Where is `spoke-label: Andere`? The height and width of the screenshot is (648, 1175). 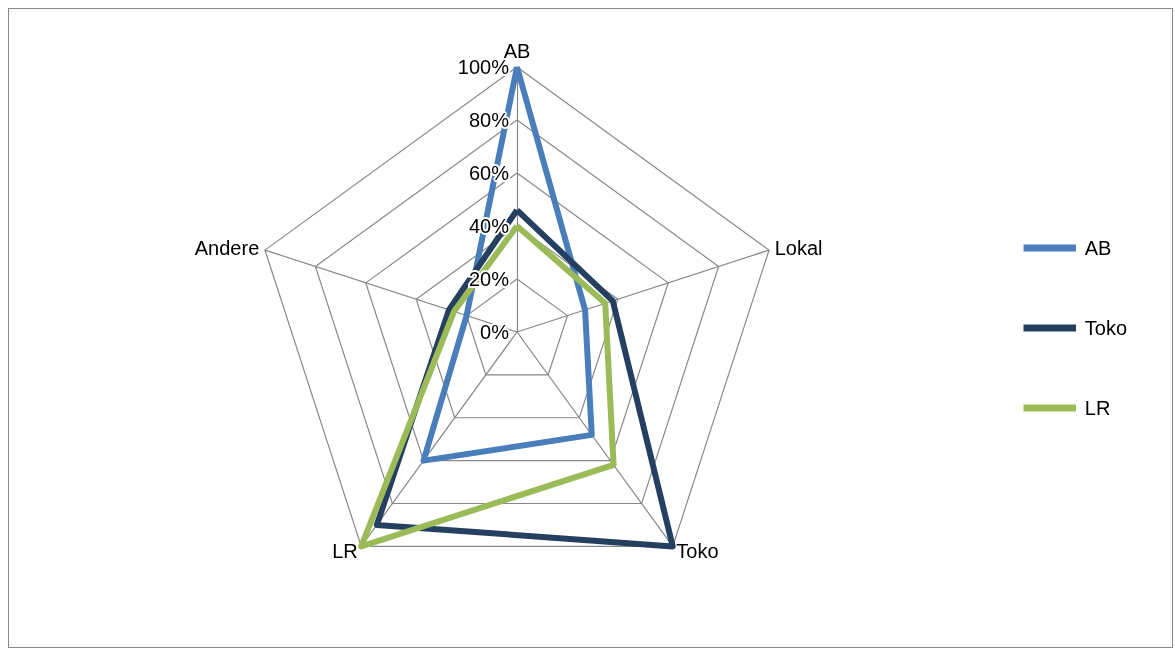
spoke-label: Andere is located at coordinates (227, 248).